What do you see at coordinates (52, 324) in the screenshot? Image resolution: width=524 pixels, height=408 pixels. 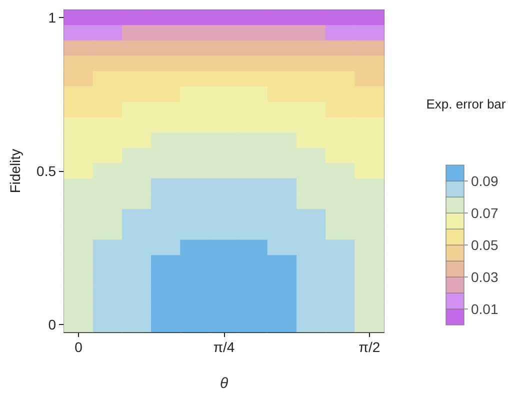 I see `y-tick-label: 0` at bounding box center [52, 324].